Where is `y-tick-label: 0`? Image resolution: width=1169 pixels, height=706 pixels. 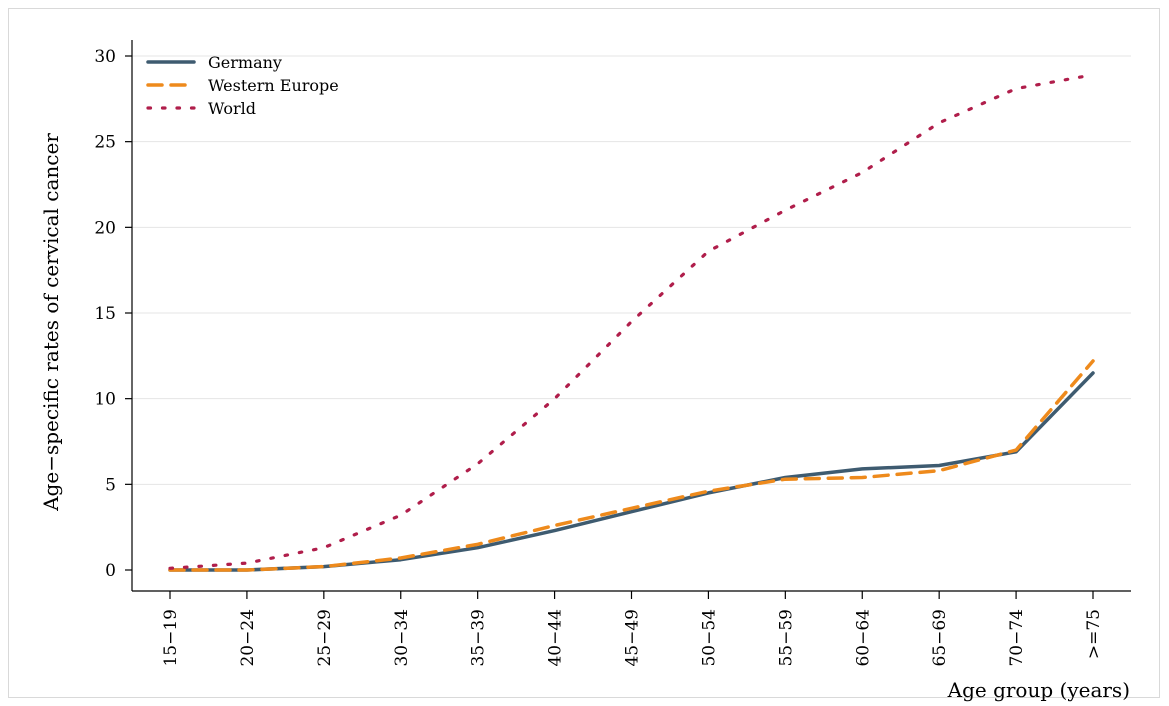 y-tick-label: 0 is located at coordinates (110, 571).